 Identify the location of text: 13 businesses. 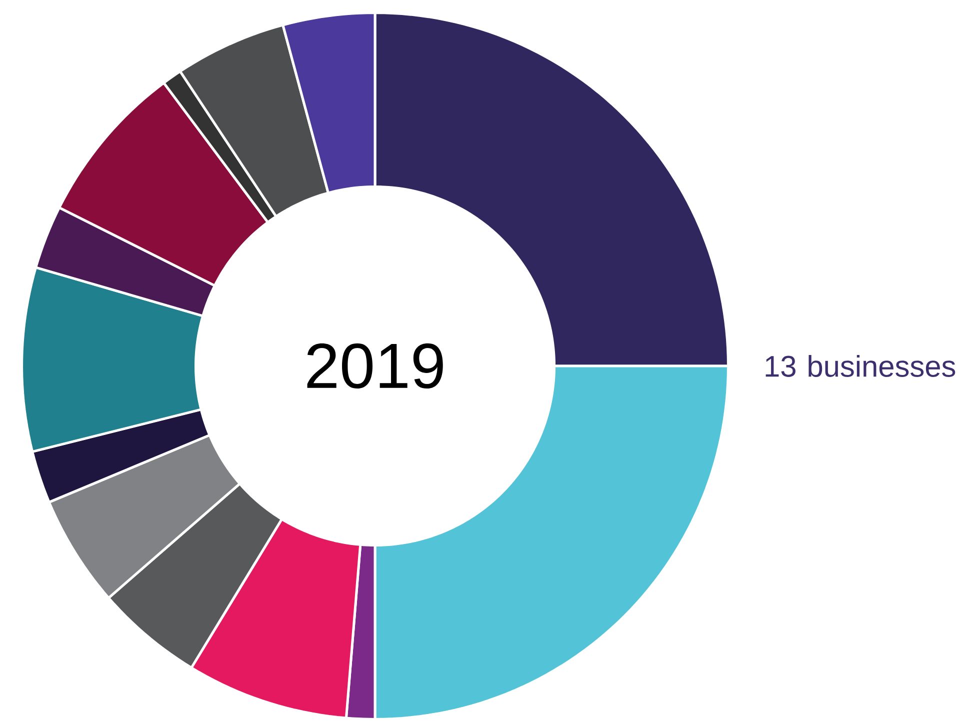
(861, 366).